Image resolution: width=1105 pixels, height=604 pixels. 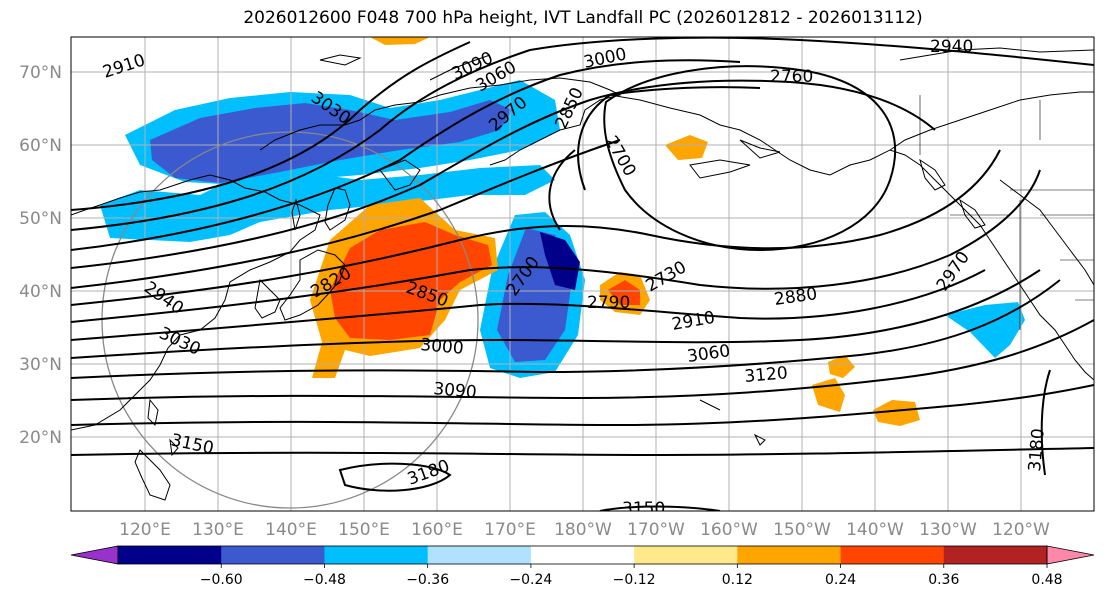 I want to click on contour-label: 3090, so click(x=455, y=391).